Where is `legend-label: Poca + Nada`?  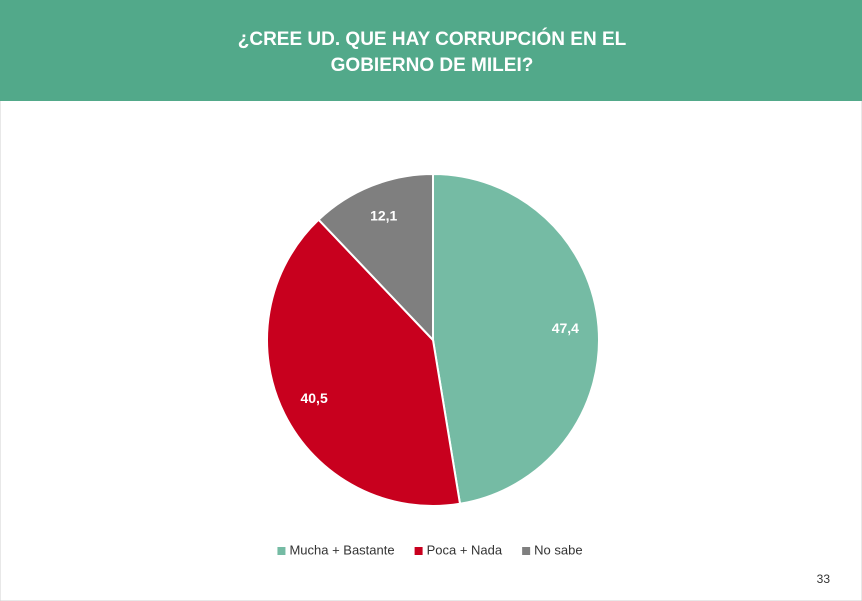 legend-label: Poca + Nada is located at coordinates (465, 549).